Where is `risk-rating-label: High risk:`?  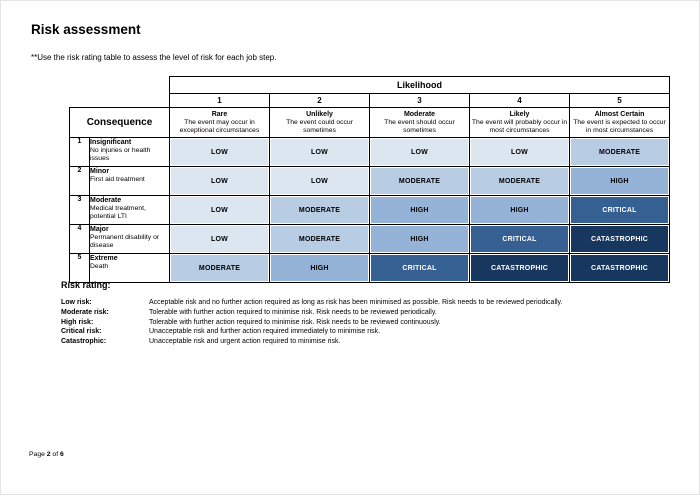 risk-rating-label: High risk: is located at coordinates (77, 322).